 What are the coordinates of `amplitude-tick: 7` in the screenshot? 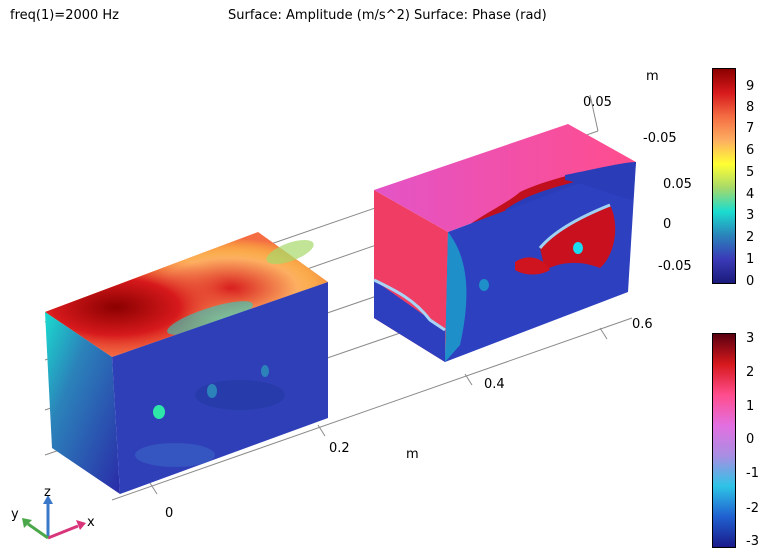 It's located at (750, 128).